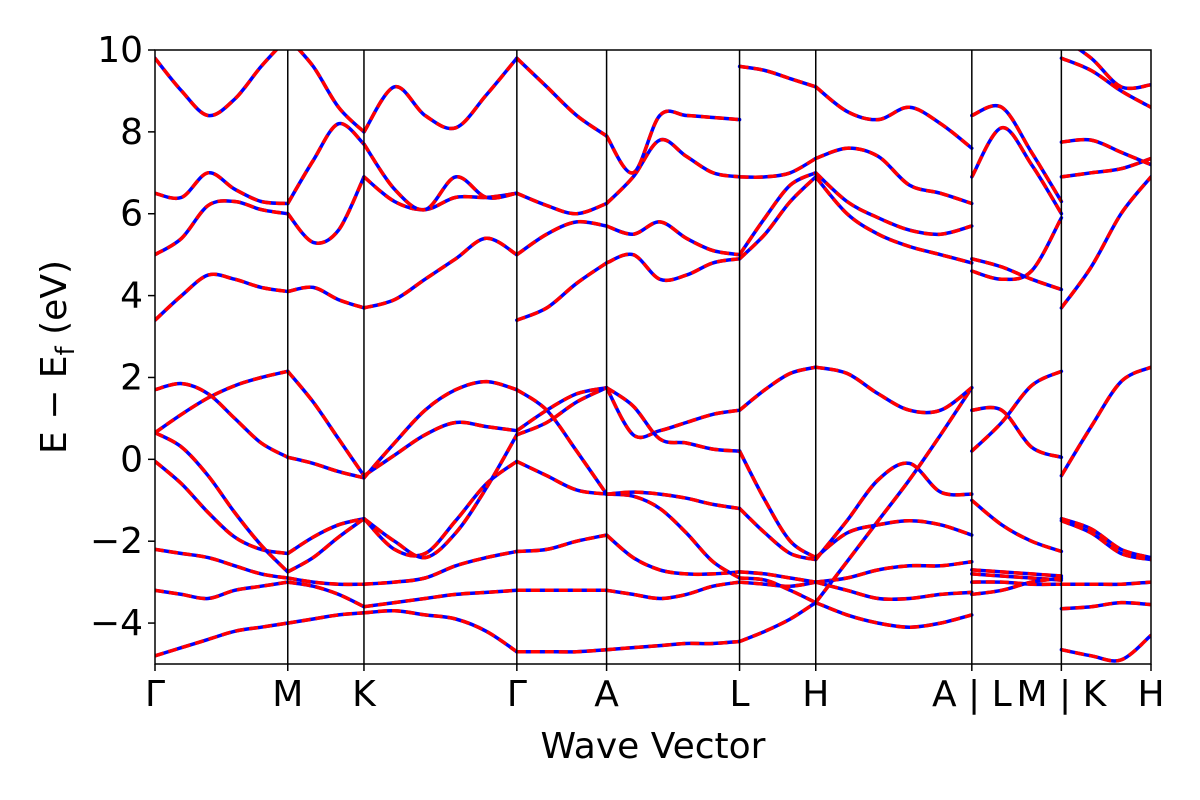  Describe the element at coordinates (131, 296) in the screenshot. I see `y-tick-label: 4` at that location.